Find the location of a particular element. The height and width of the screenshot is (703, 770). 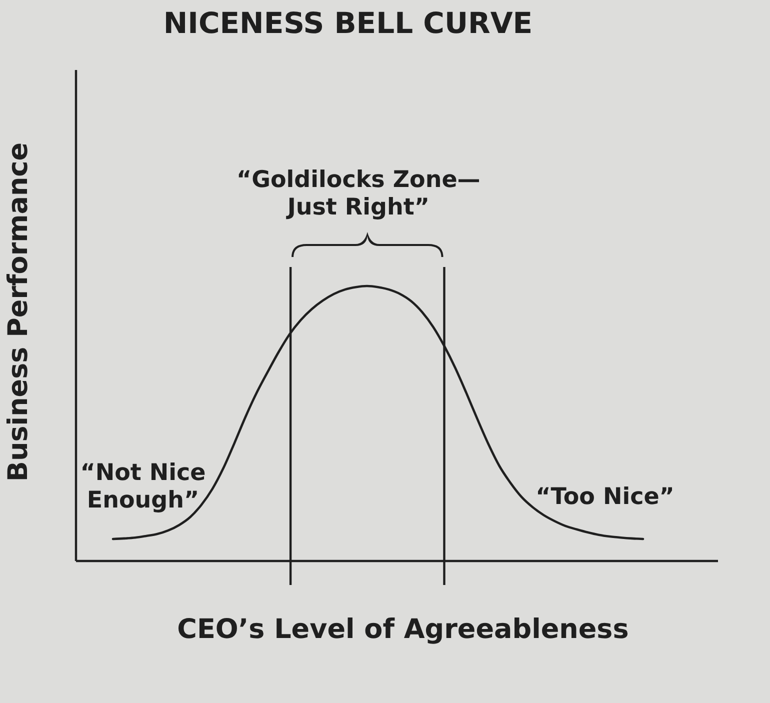

x-axis-title: CEO’s Level of Agreeableness is located at coordinates (403, 629).